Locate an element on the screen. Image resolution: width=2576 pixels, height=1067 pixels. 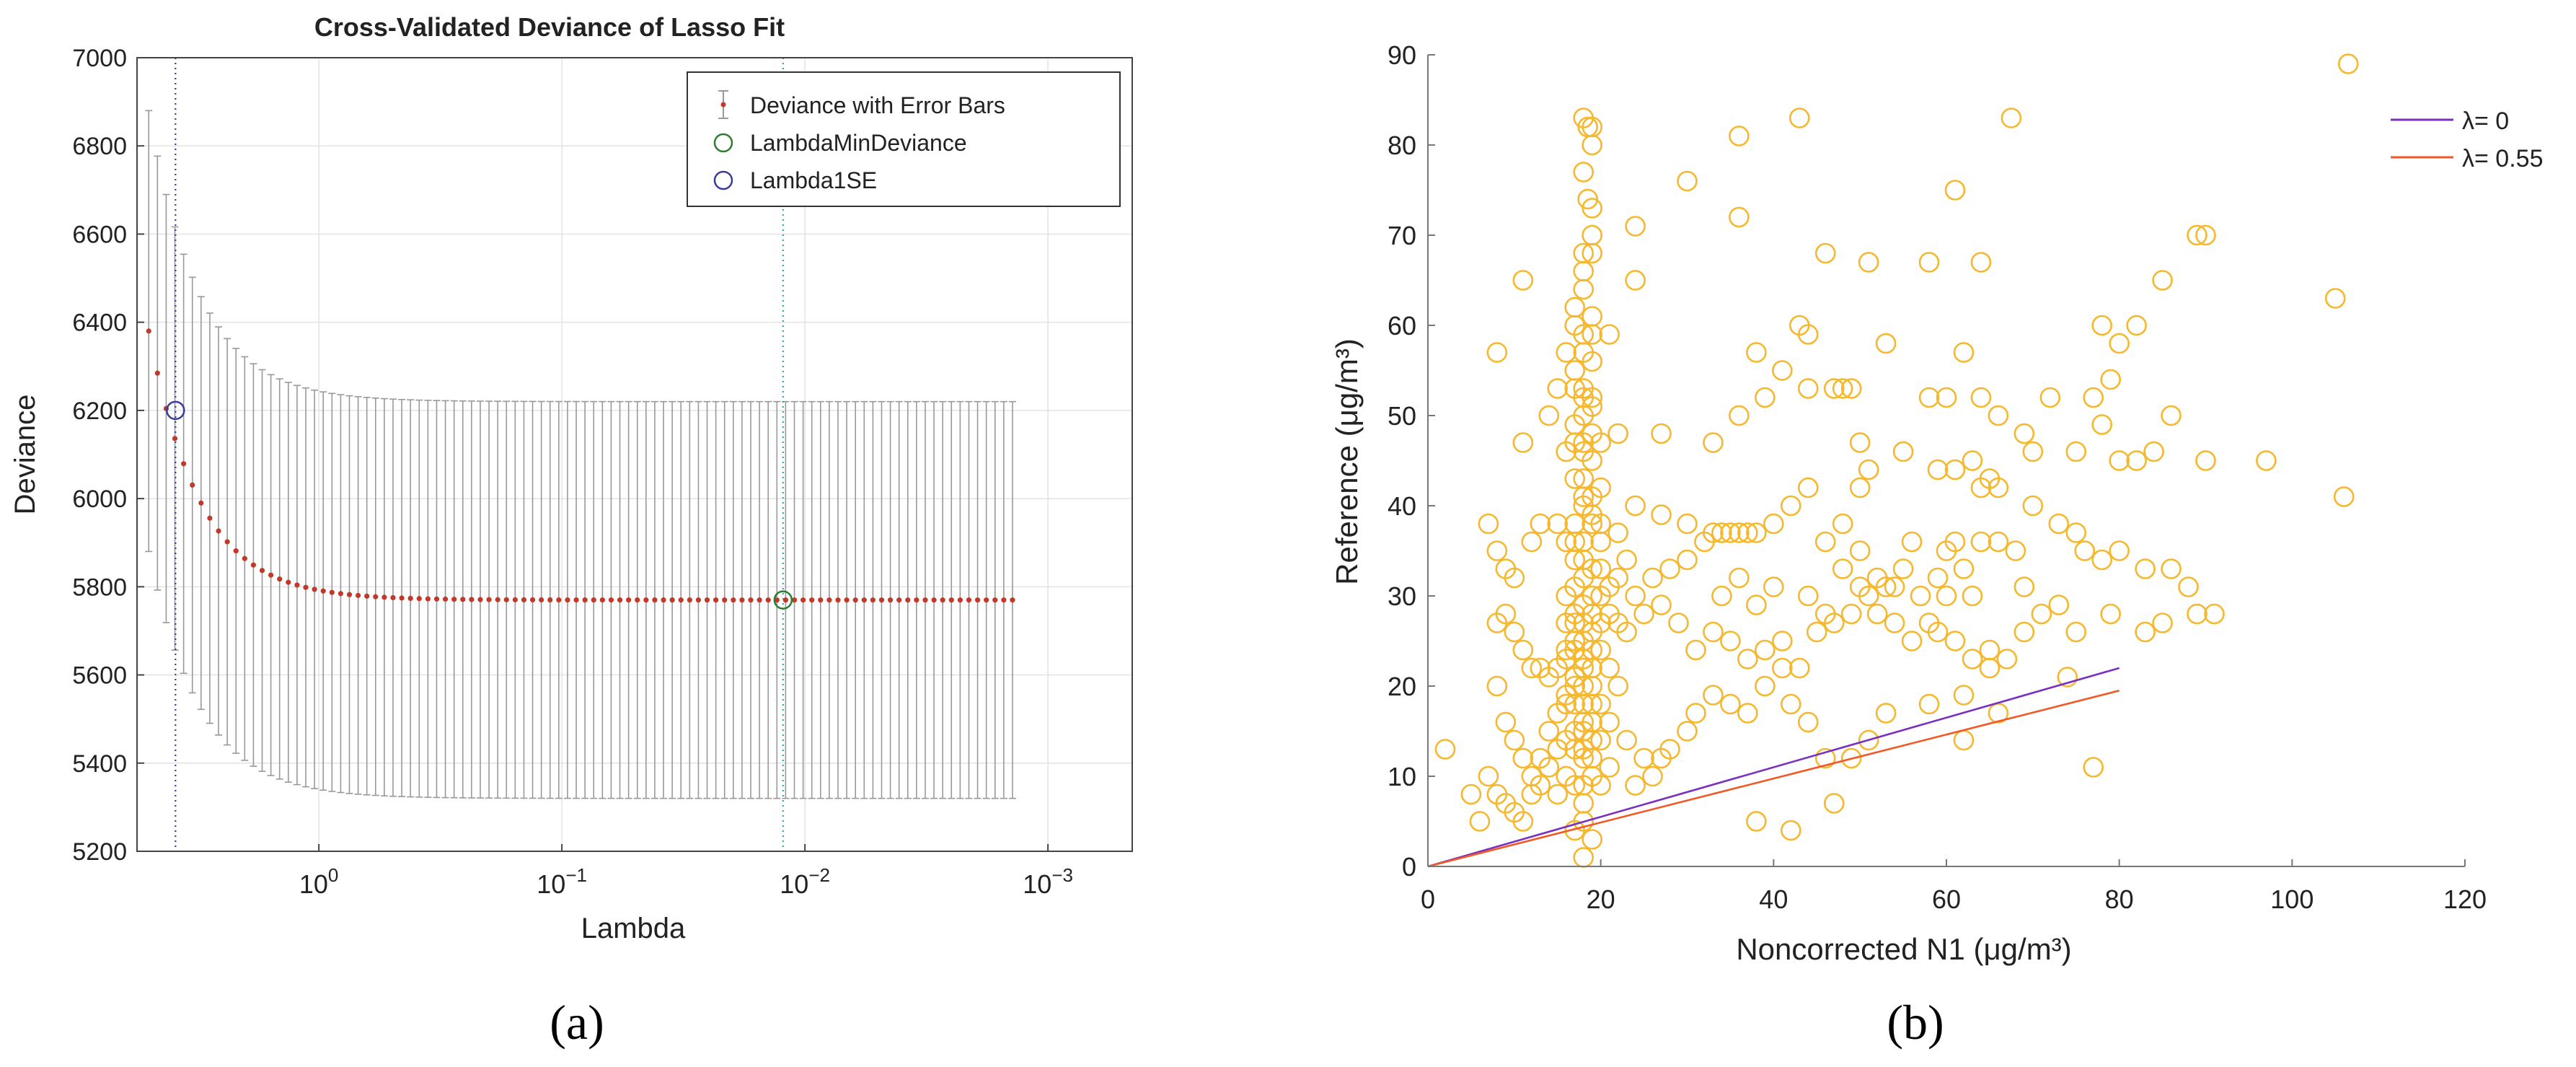
legend-entry-deviance: Deviance with Error Bars is located at coordinates (877, 105).